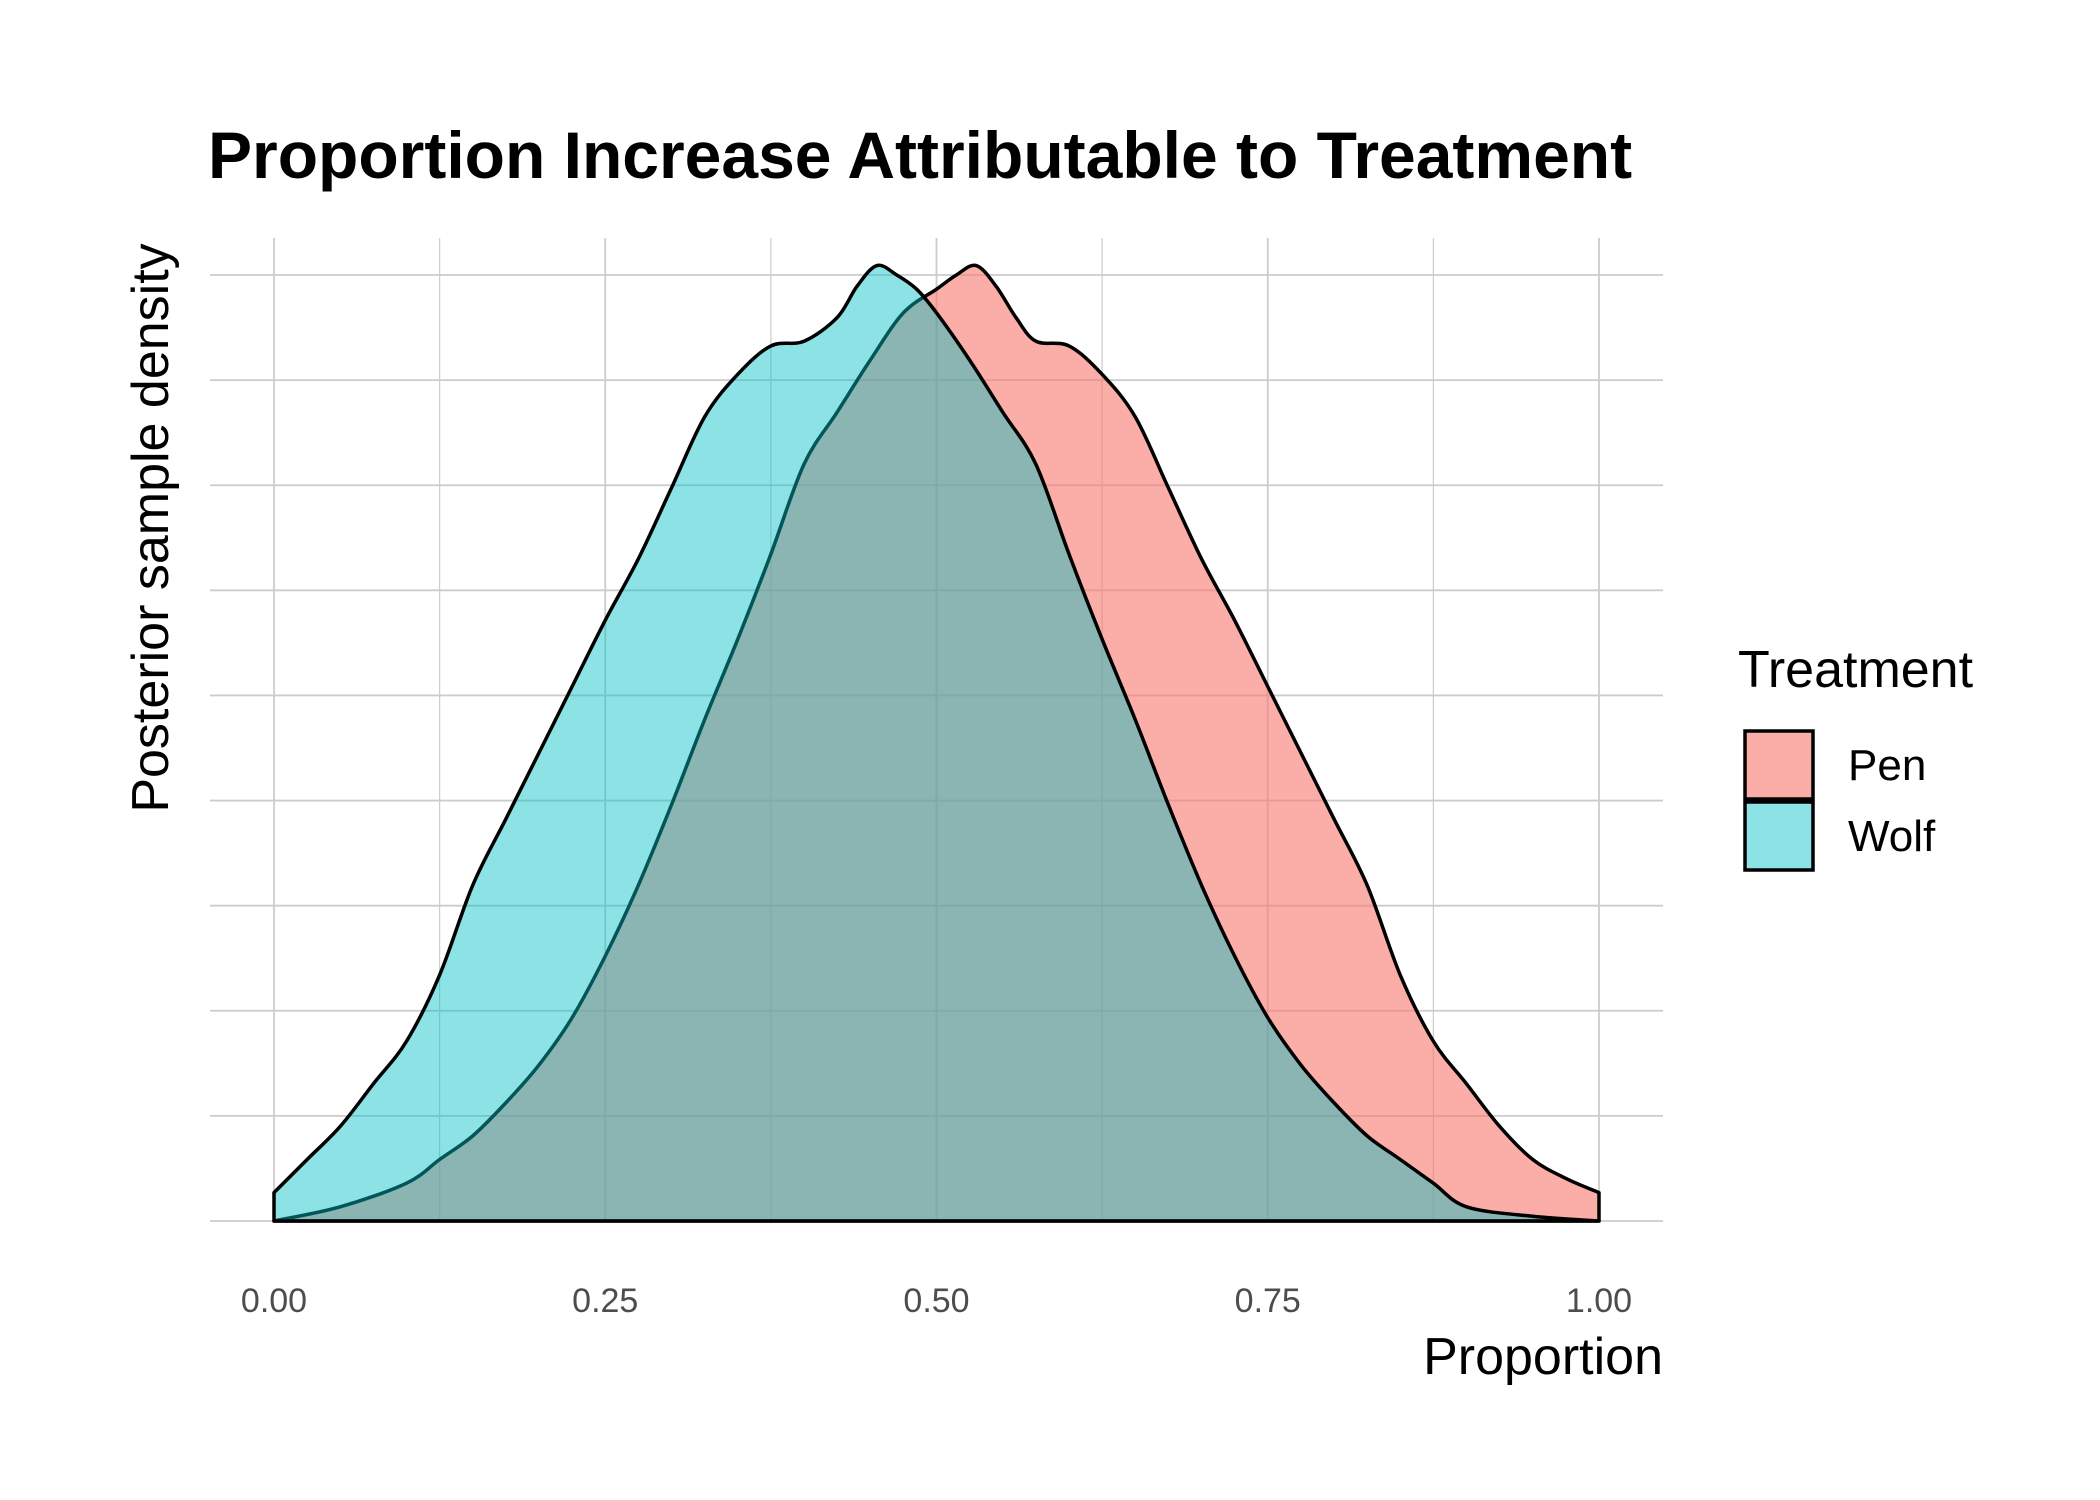  Describe the element at coordinates (1839, 800) in the screenshot. I see `legend-items: Pen Wolf` at that location.